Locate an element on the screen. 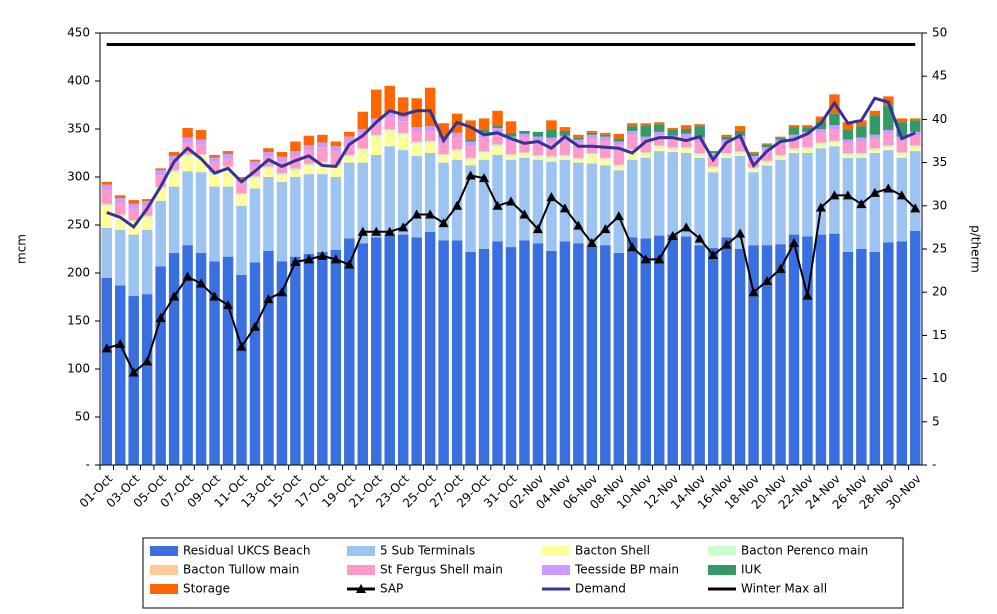  y-tick-label: 300 is located at coordinates (78, 177).